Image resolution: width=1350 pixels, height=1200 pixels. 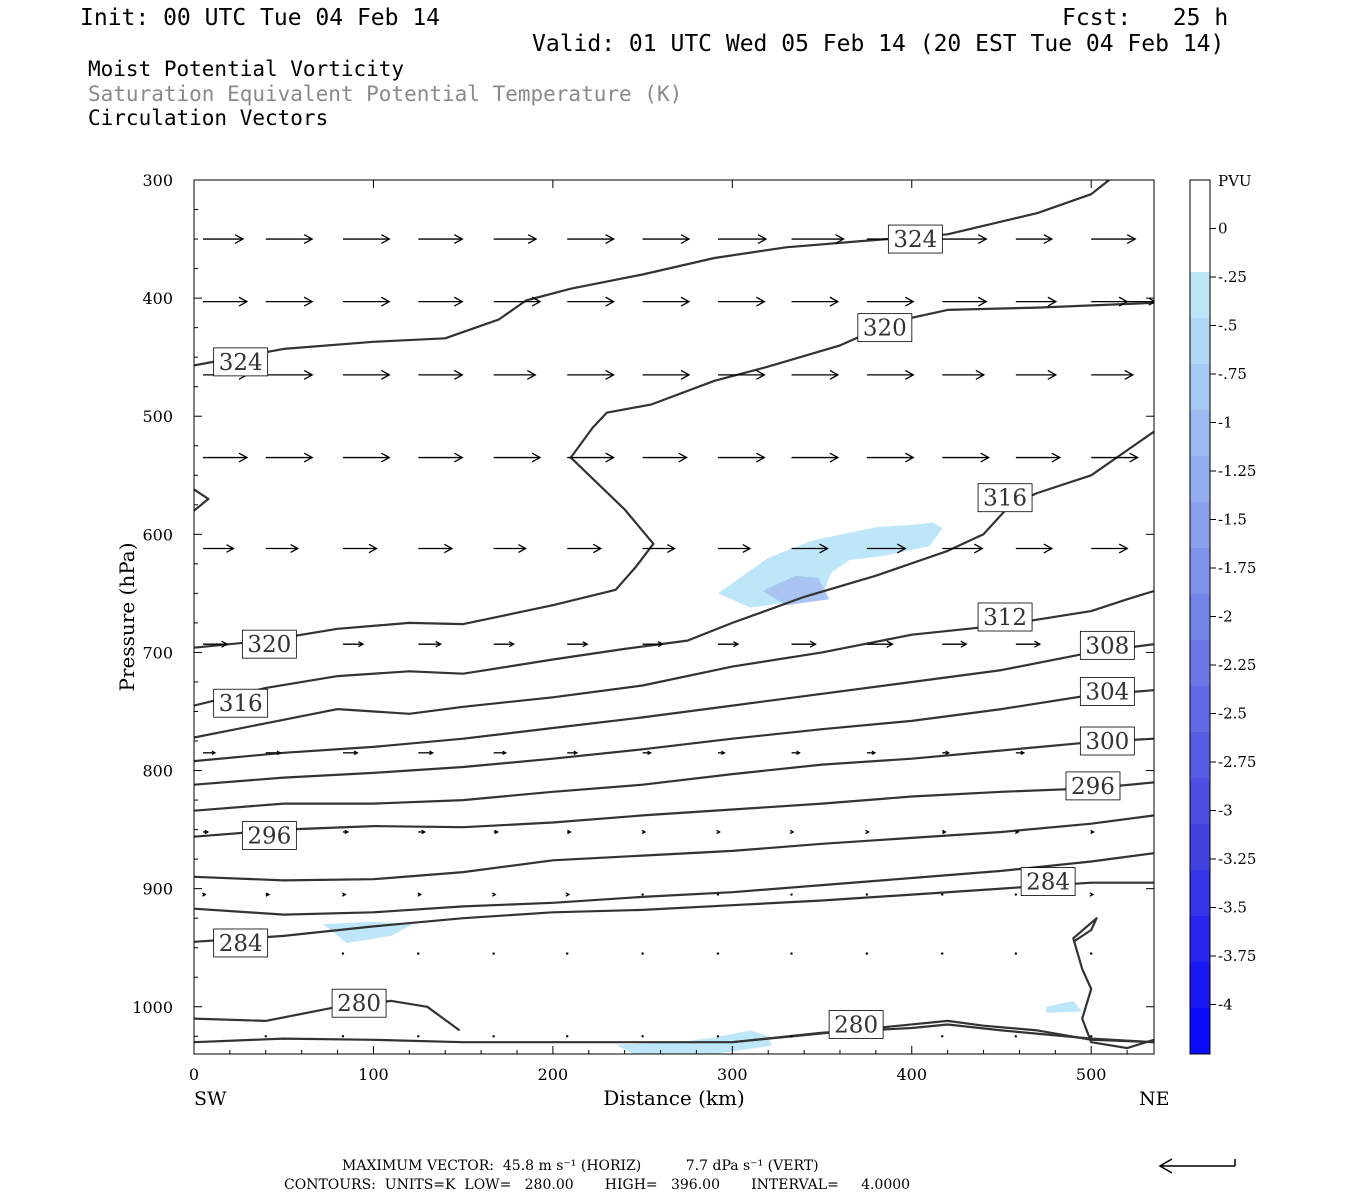 What do you see at coordinates (1048, 883) in the screenshot?
I see `contour-label-text: 284` at bounding box center [1048, 883].